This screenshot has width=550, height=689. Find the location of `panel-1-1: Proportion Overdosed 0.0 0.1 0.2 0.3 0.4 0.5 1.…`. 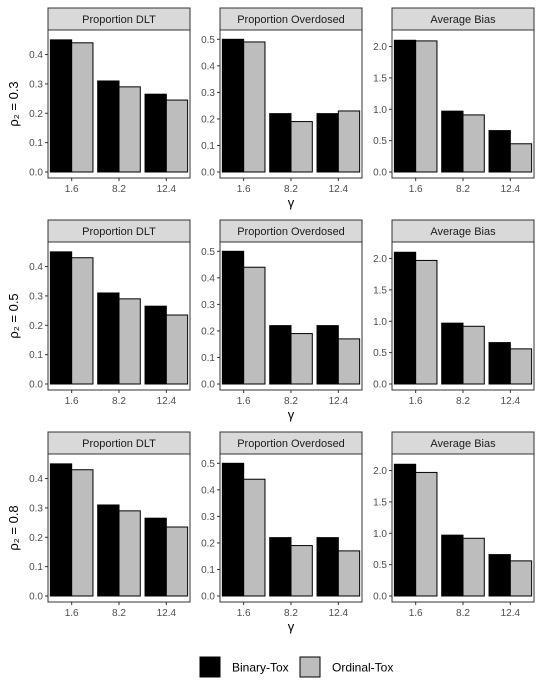

panel-1-1: Proportion Overdosed 0.0 0.1 0.2 0.3 0.4 0.5 1.… is located at coordinates (282, 320).